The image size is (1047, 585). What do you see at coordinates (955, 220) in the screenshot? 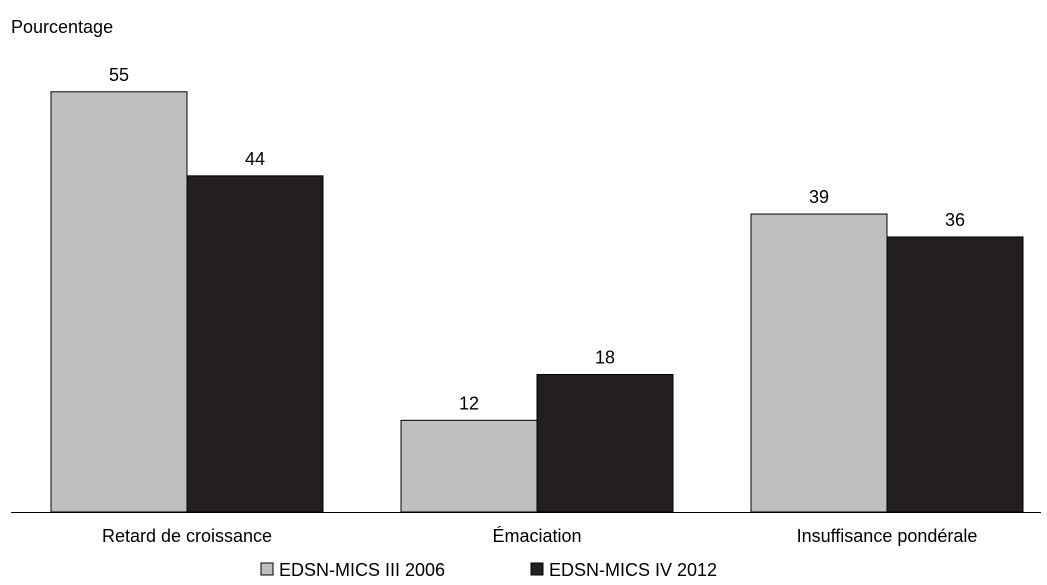
I see `data-label: 36` at bounding box center [955, 220].